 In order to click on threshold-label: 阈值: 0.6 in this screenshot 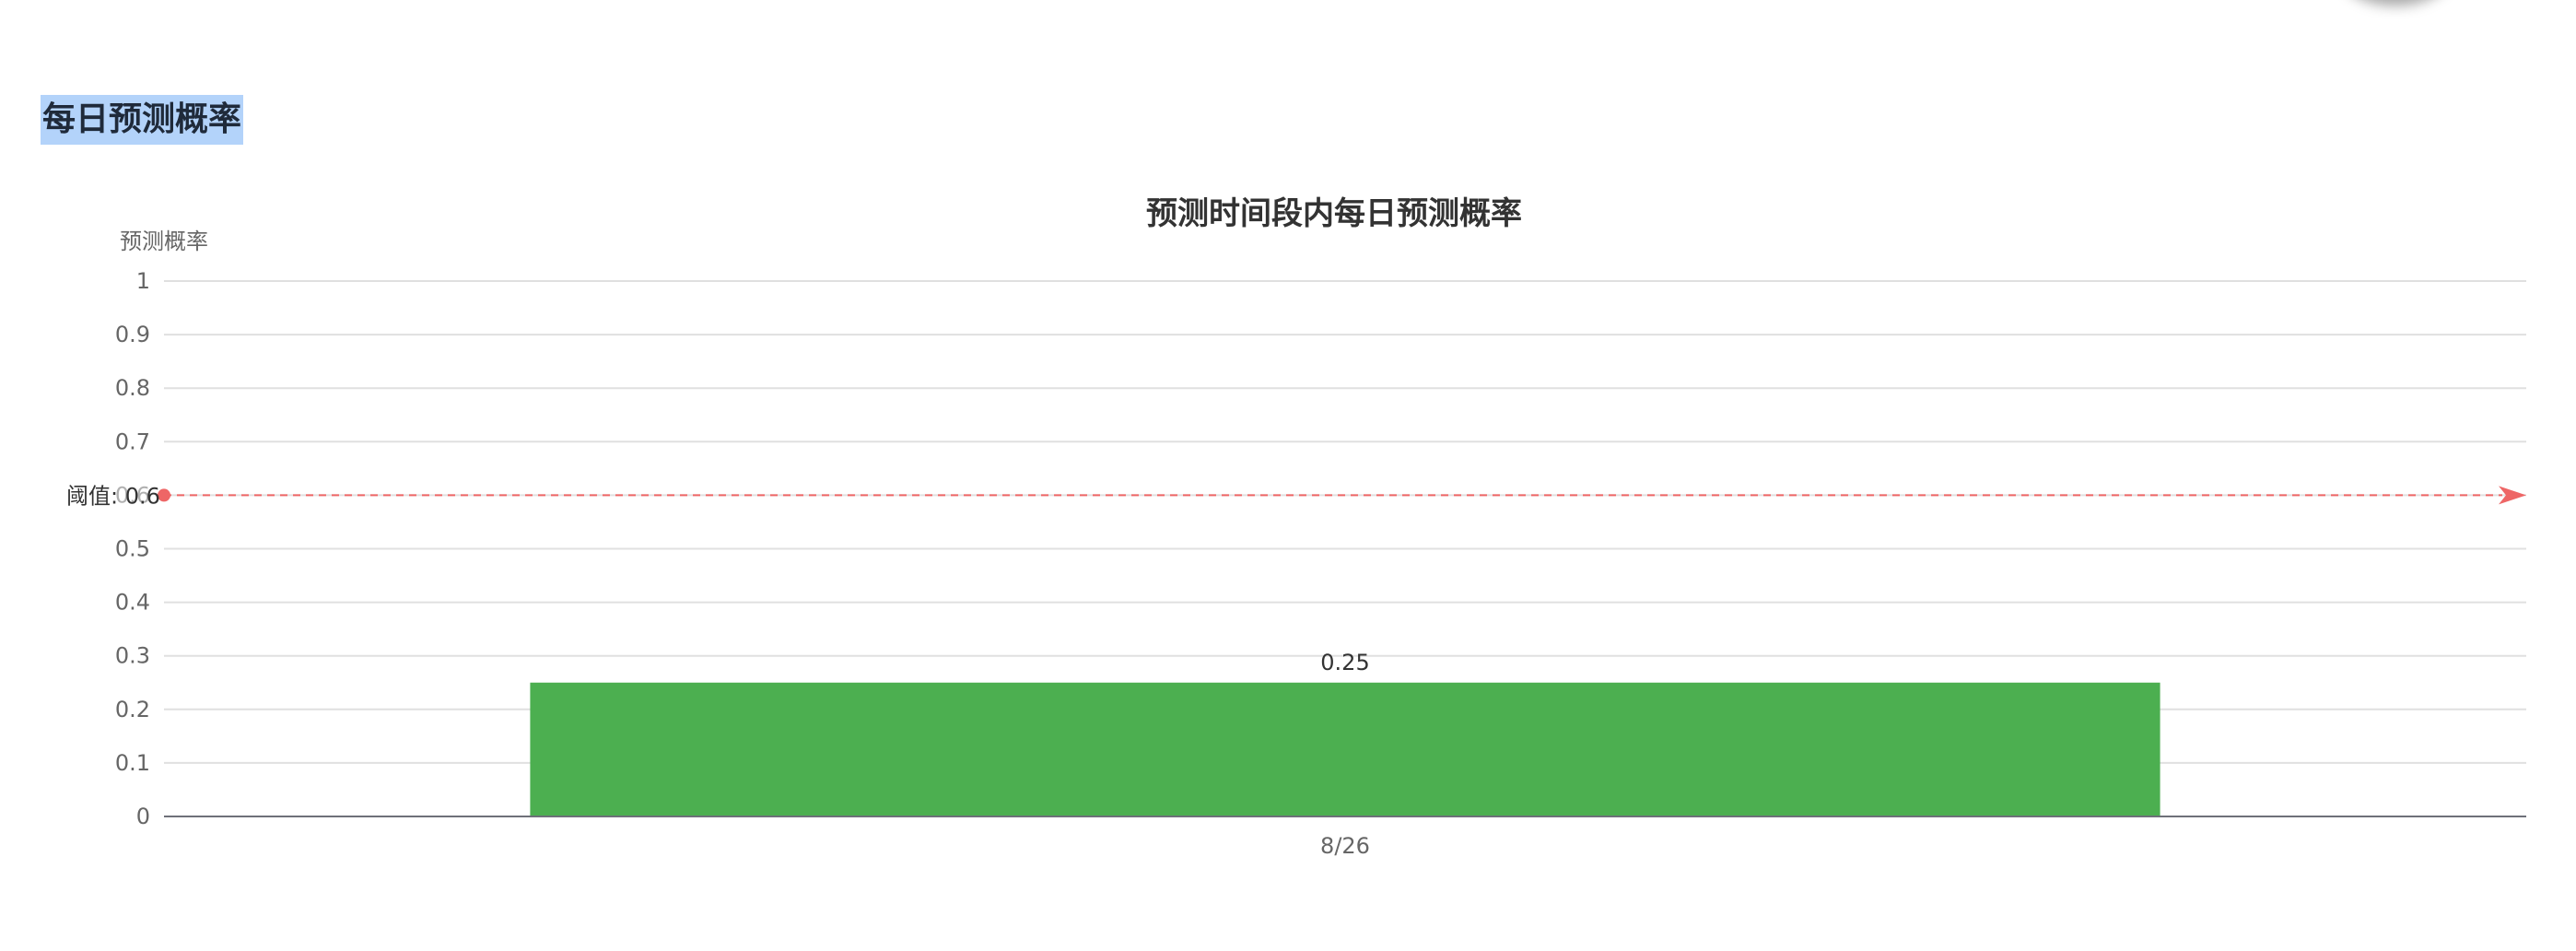, I will do `click(113, 496)`.